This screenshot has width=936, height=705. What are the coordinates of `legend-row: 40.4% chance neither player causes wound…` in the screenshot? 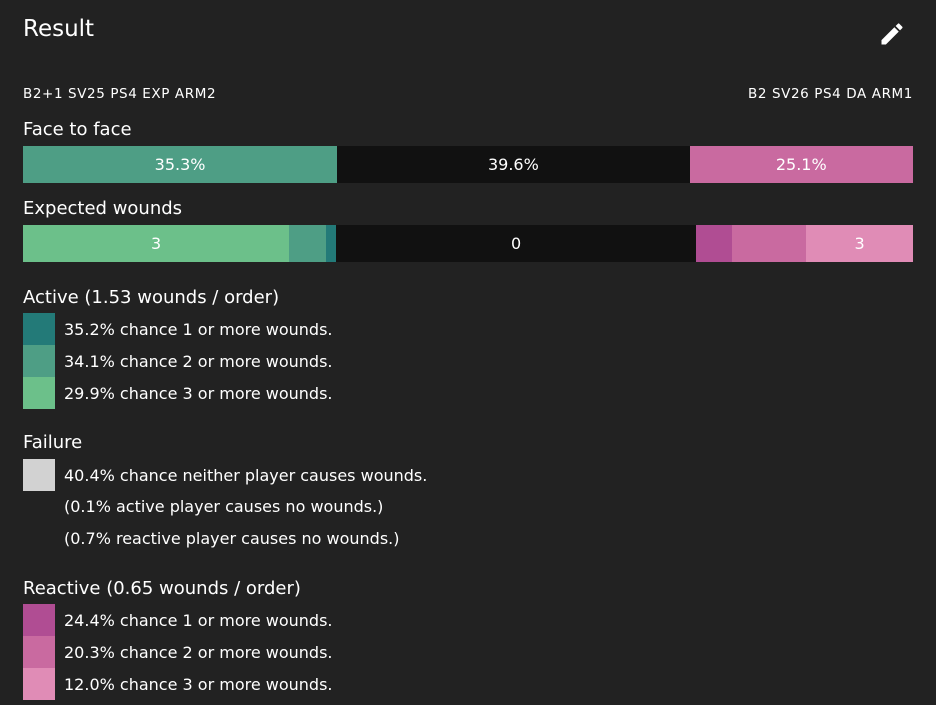 It's located at (225, 475).